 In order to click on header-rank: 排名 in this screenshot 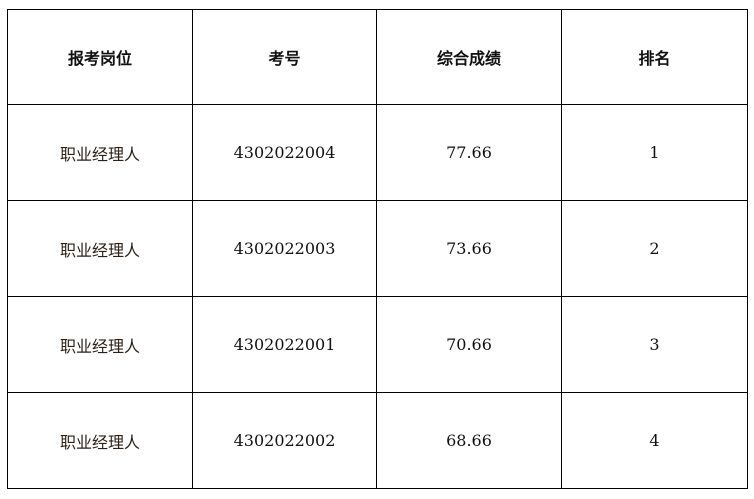, I will do `click(654, 57)`.